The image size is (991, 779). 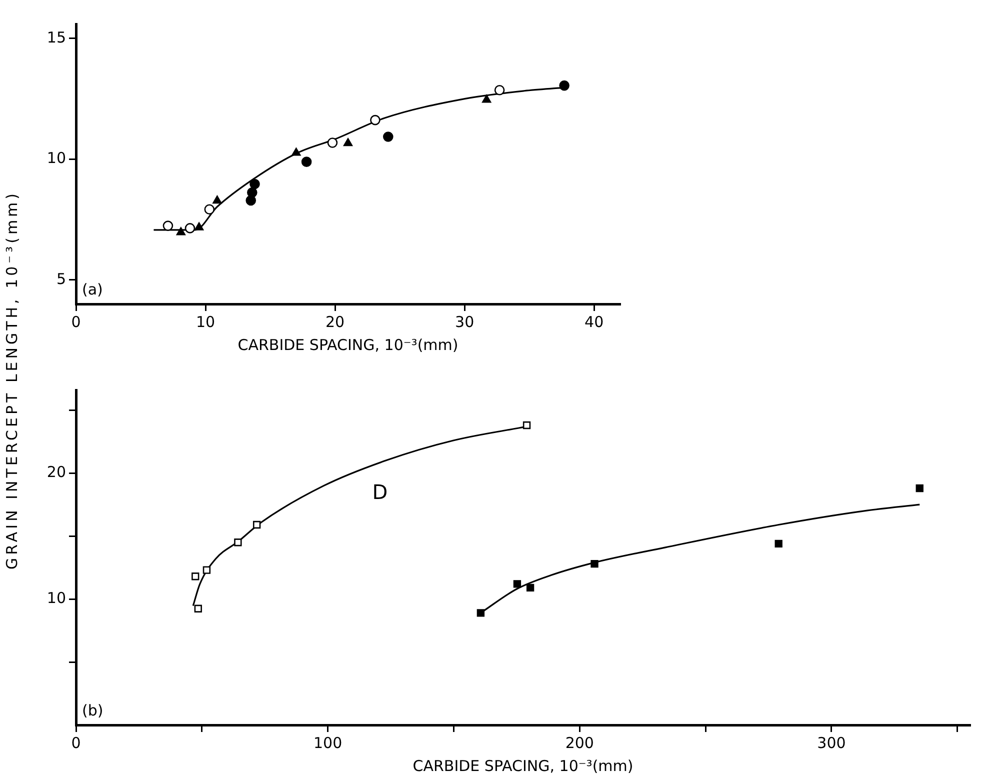 What do you see at coordinates (464, 321) in the screenshot?
I see `x-tick-label: 30` at bounding box center [464, 321].